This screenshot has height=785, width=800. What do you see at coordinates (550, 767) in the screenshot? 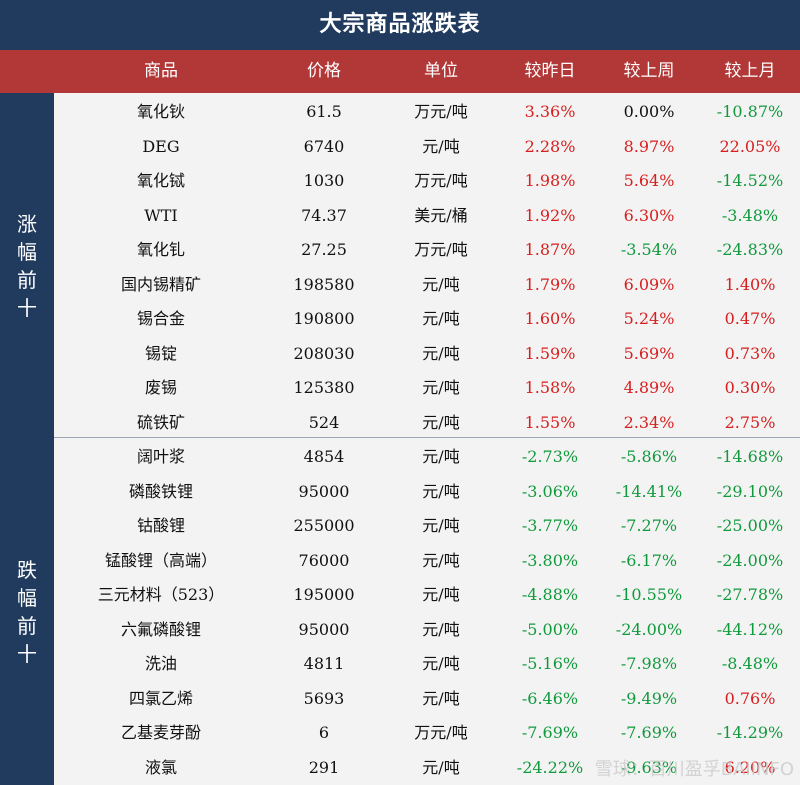
I see `change-vs-yesterday: -24.22%` at bounding box center [550, 767].